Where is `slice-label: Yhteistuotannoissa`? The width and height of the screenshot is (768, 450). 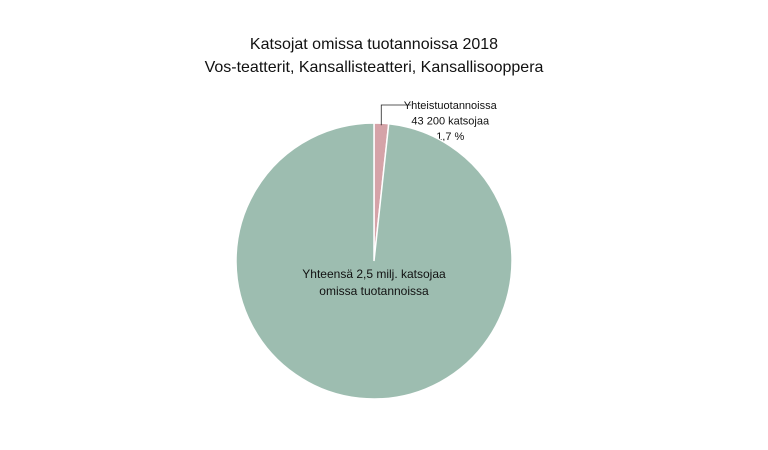
slice-label: Yhteistuotannoissa is located at coordinates (451, 106).